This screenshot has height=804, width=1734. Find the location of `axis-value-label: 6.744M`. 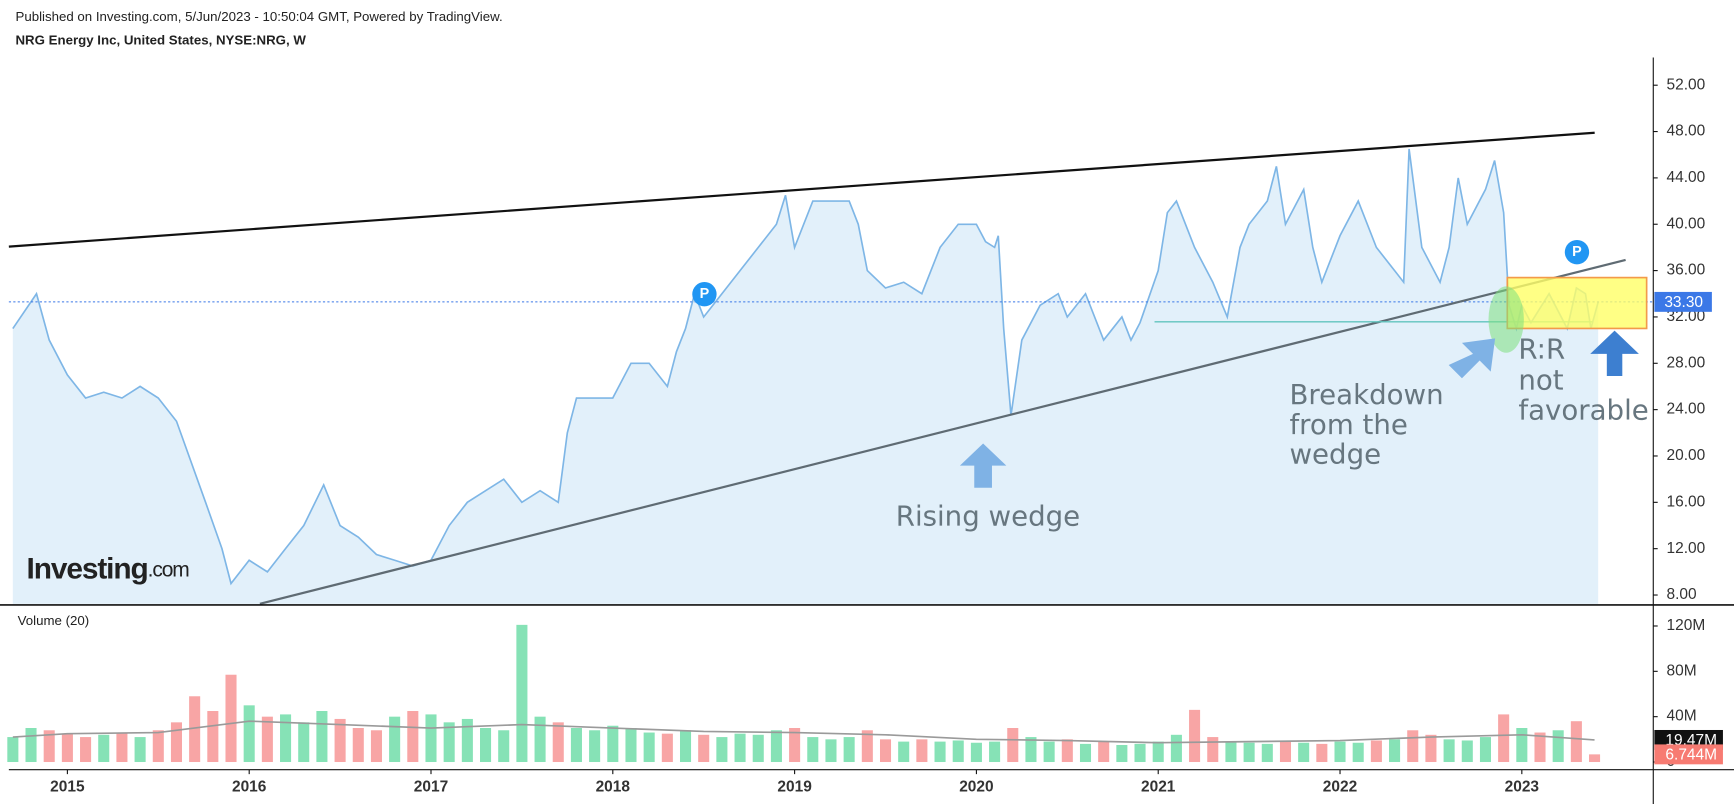

axis-value-label: 6.744M is located at coordinates (1691, 755).